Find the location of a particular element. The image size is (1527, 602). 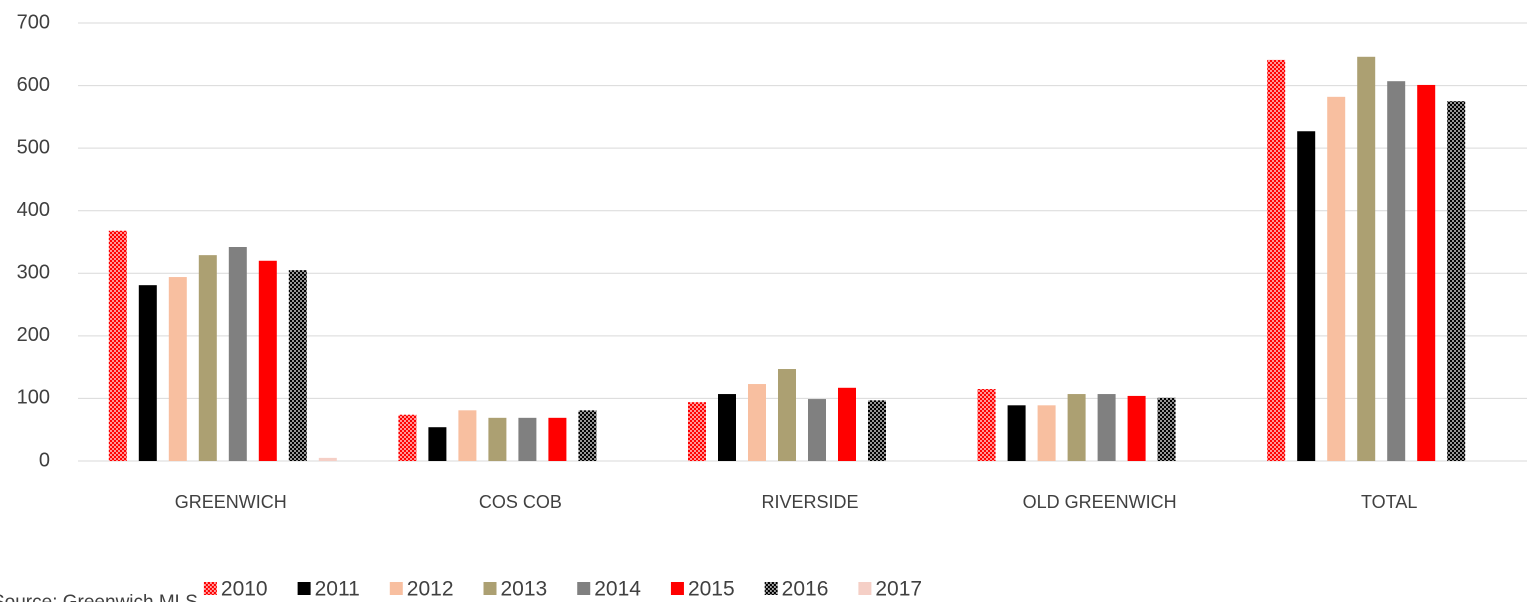

legend-label: 2014 is located at coordinates (617, 589).